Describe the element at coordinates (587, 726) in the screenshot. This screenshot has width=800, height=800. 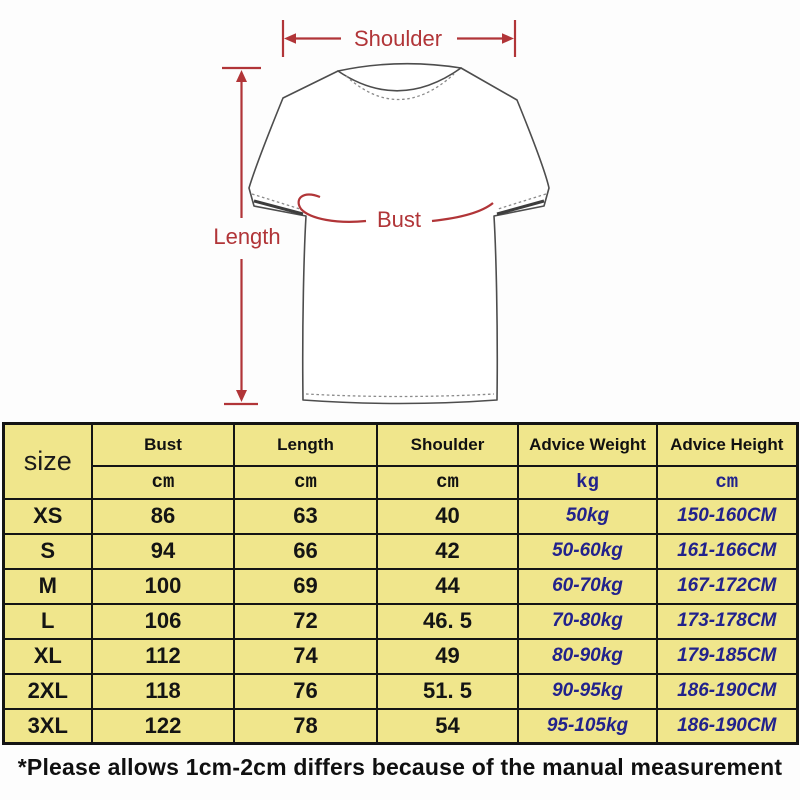
I see `advice-weight-cell: 95-105kg` at that location.